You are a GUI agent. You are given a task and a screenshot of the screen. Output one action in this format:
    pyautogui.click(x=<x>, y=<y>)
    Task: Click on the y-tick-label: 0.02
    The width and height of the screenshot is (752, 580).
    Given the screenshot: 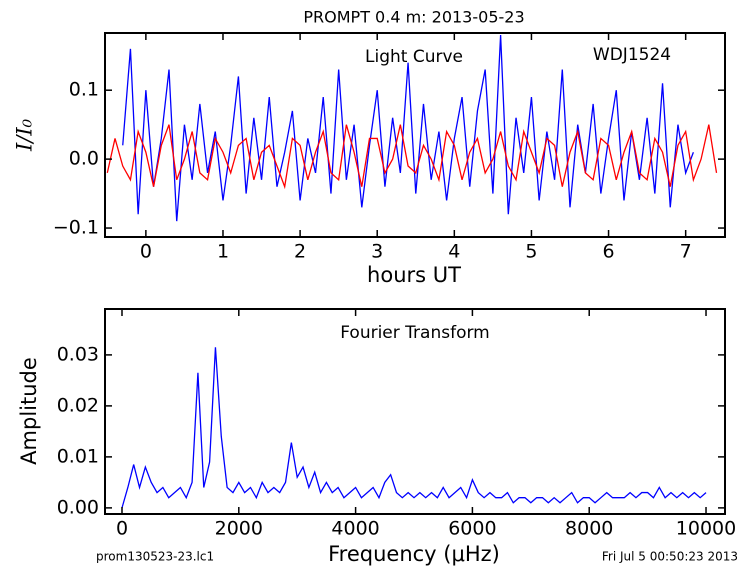 What is the action you would take?
    pyautogui.click(x=78, y=405)
    